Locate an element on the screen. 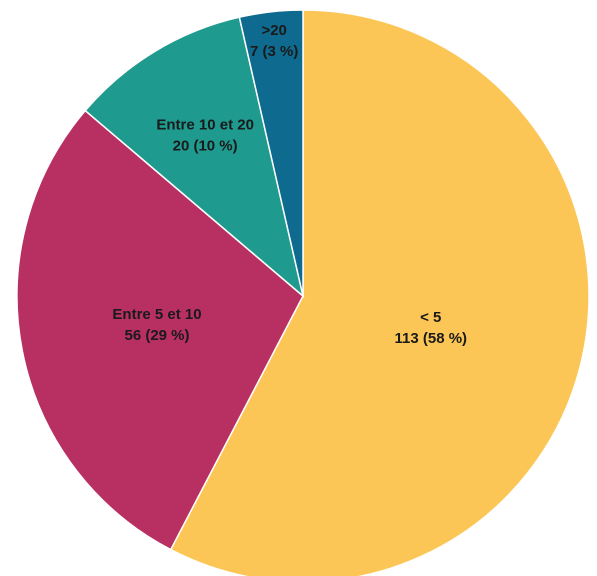 The image size is (597, 576). slice-value-3: 20 (10 %) is located at coordinates (205, 145).